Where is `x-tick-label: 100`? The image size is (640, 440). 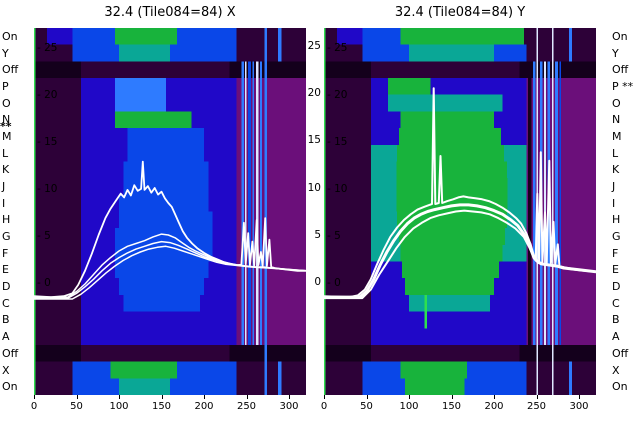
x-tick-label: 100 is located at coordinates (409, 406).